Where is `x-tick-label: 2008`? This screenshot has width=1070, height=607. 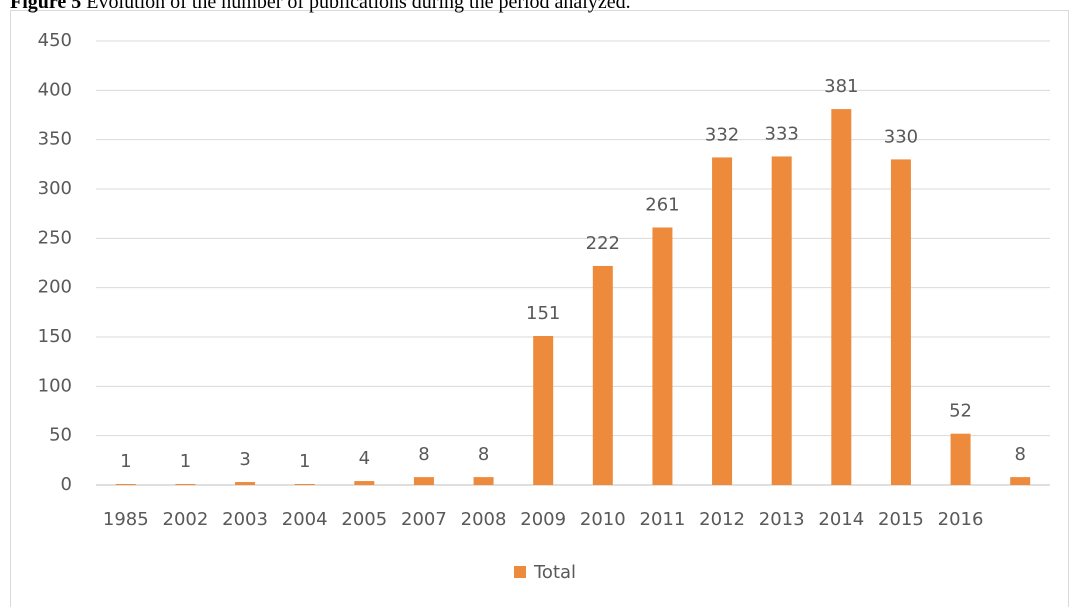
x-tick-label: 2008 is located at coordinates (484, 519).